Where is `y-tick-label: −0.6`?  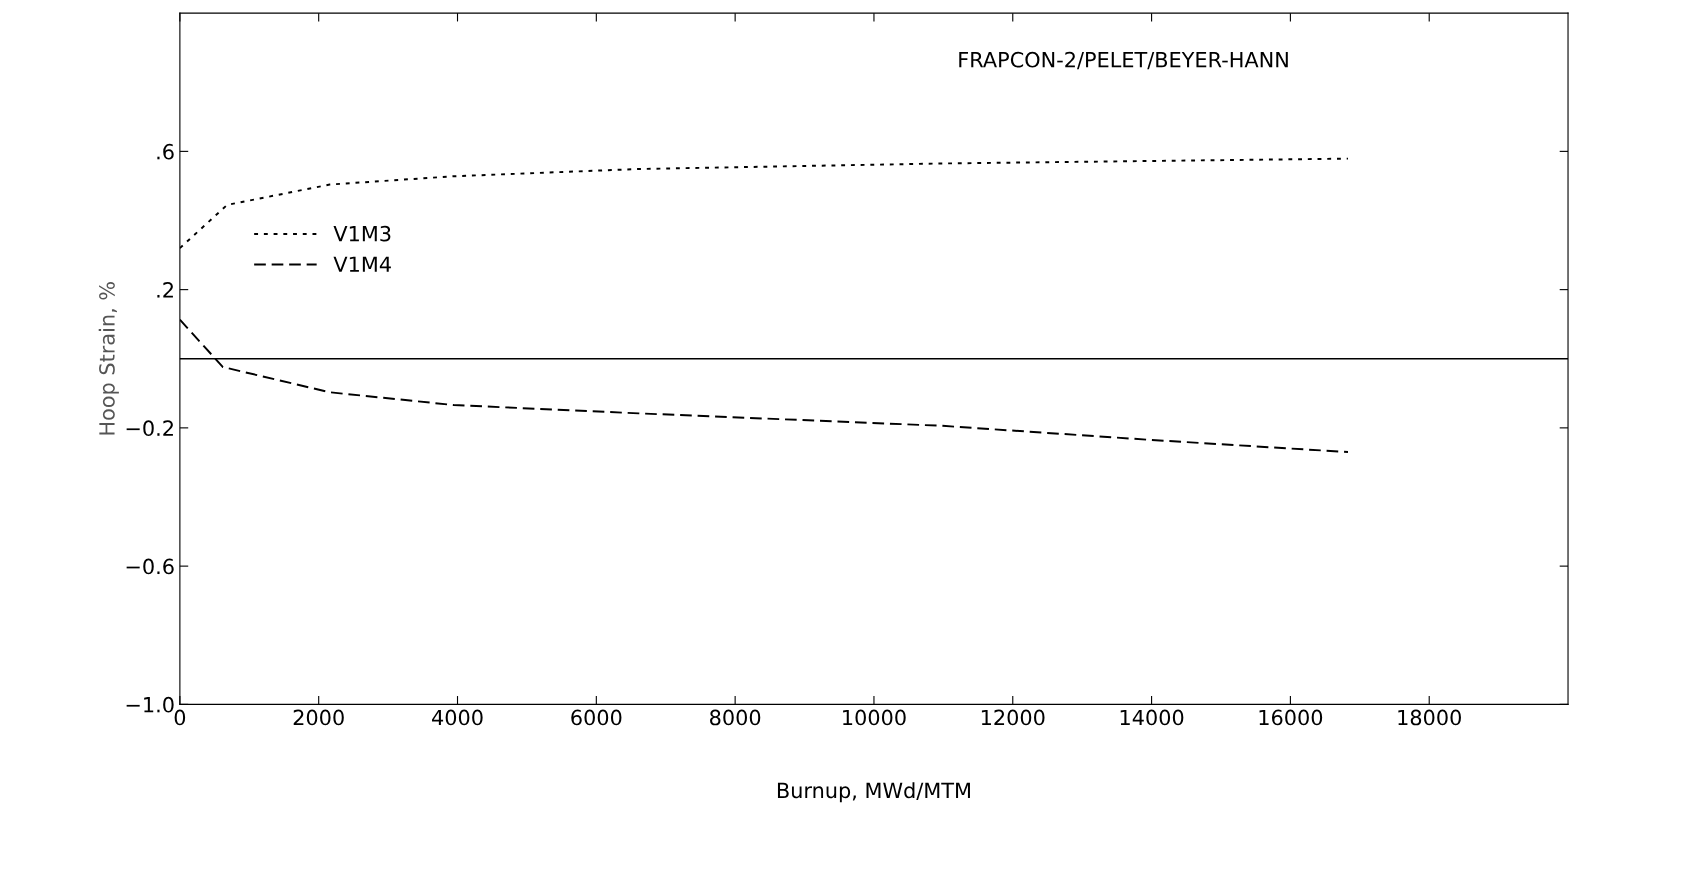 y-tick-label: −0.6 is located at coordinates (150, 566).